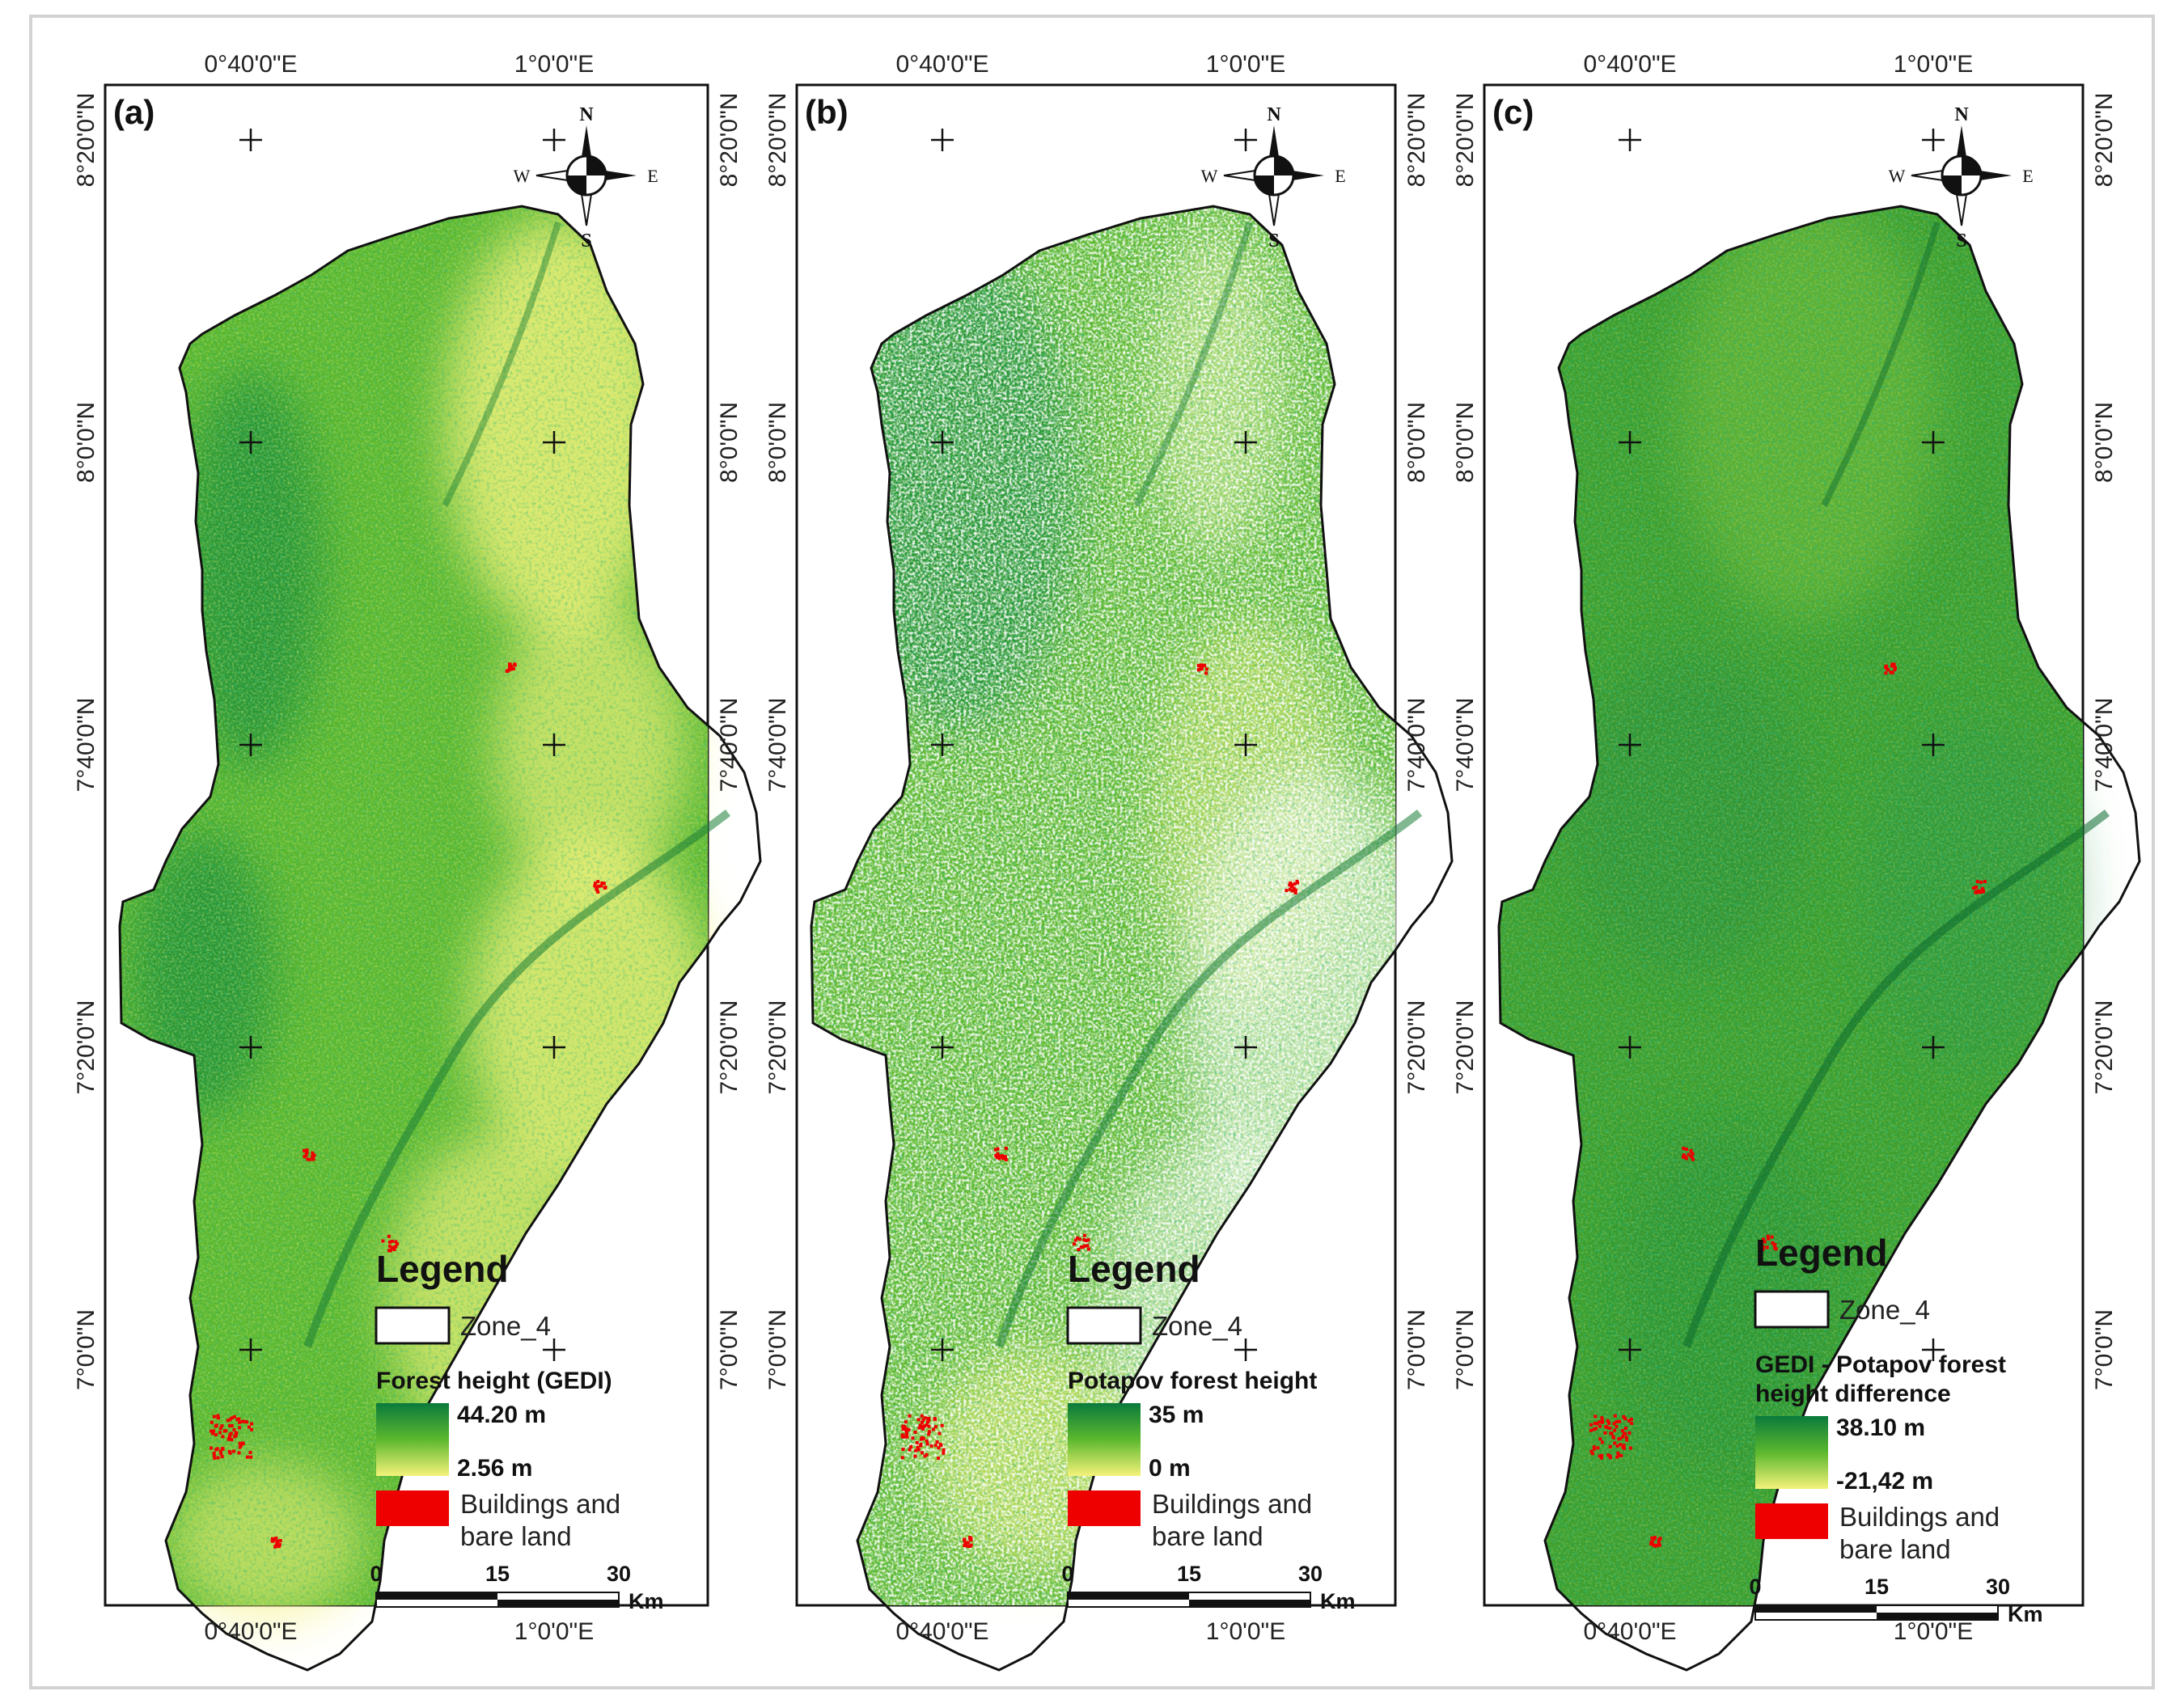  What do you see at coordinates (1513, 112) in the screenshot?
I see `panel-letter: (c)` at bounding box center [1513, 112].